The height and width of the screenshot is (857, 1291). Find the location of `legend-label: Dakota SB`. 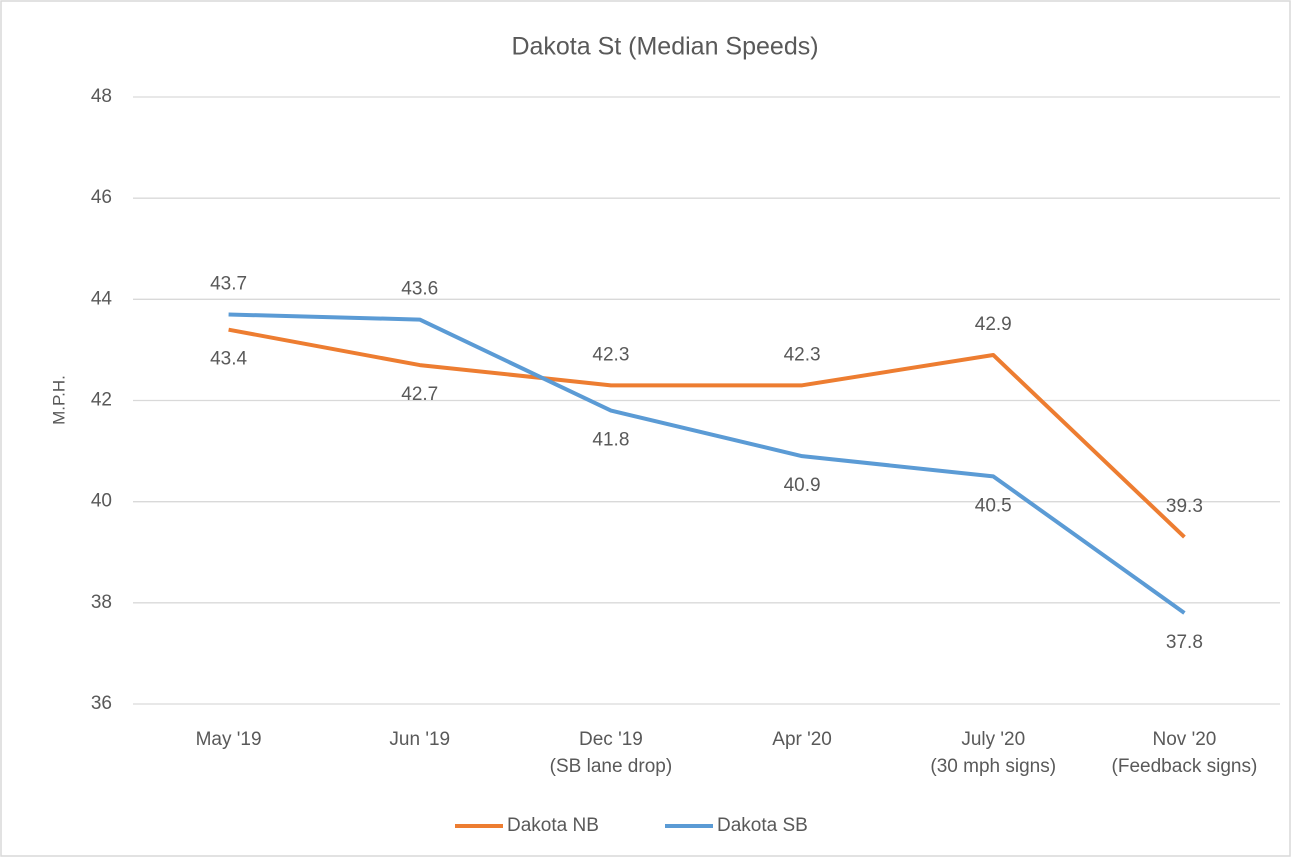

legend-label: Dakota SB is located at coordinates (762, 825).